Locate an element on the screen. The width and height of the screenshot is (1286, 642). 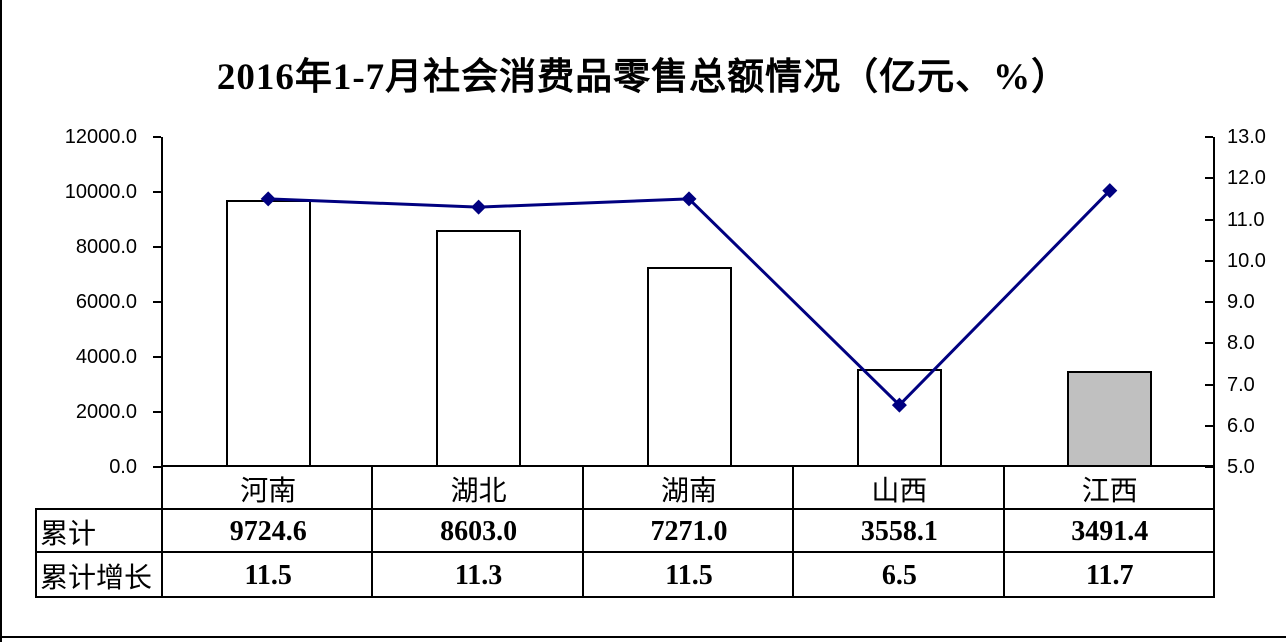
left-axis-tick-label: 6000.0 is located at coordinates (106, 302).